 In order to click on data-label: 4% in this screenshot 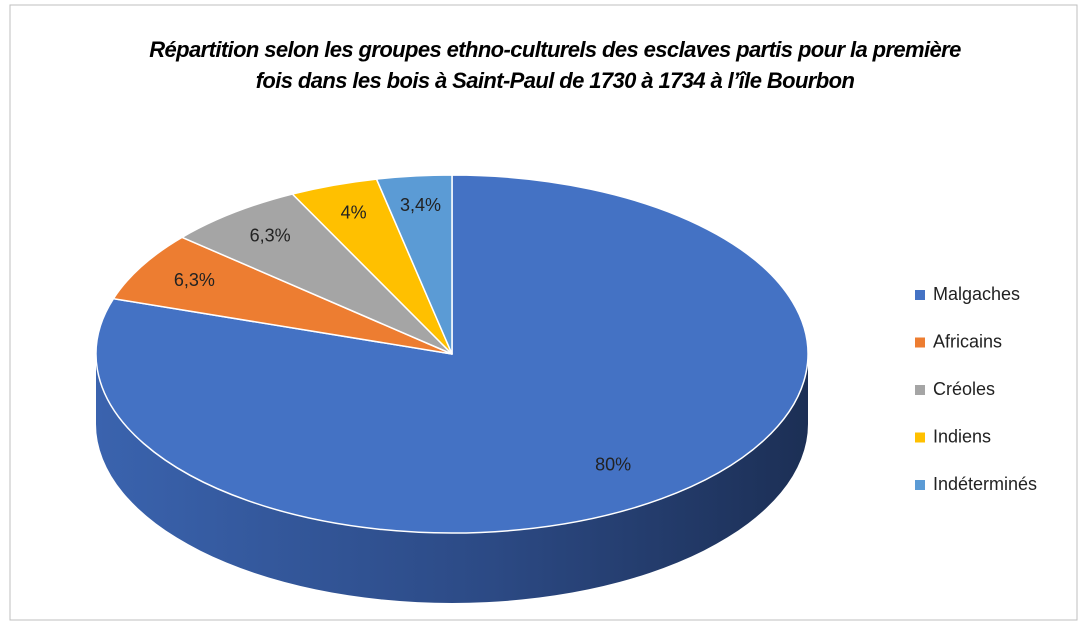, I will do `click(354, 213)`.